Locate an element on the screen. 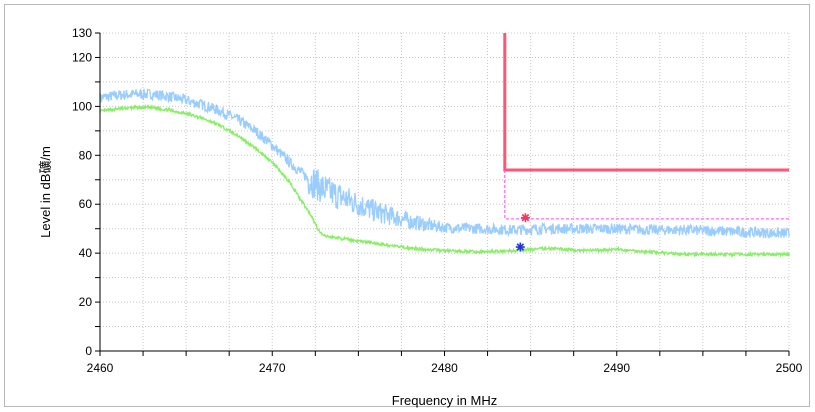  y-tick-label: 20 is located at coordinates (86, 302).